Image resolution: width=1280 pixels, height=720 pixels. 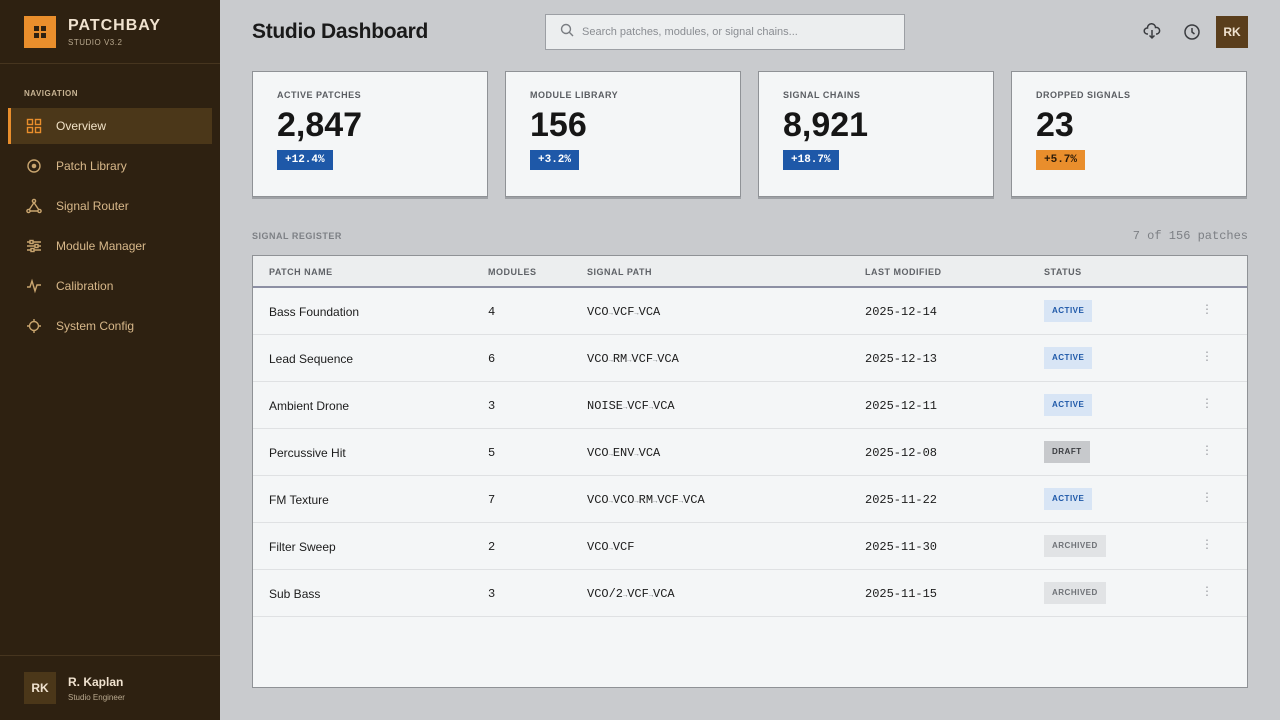 What do you see at coordinates (1232, 32) in the screenshot?
I see `header-avatar: RK` at bounding box center [1232, 32].